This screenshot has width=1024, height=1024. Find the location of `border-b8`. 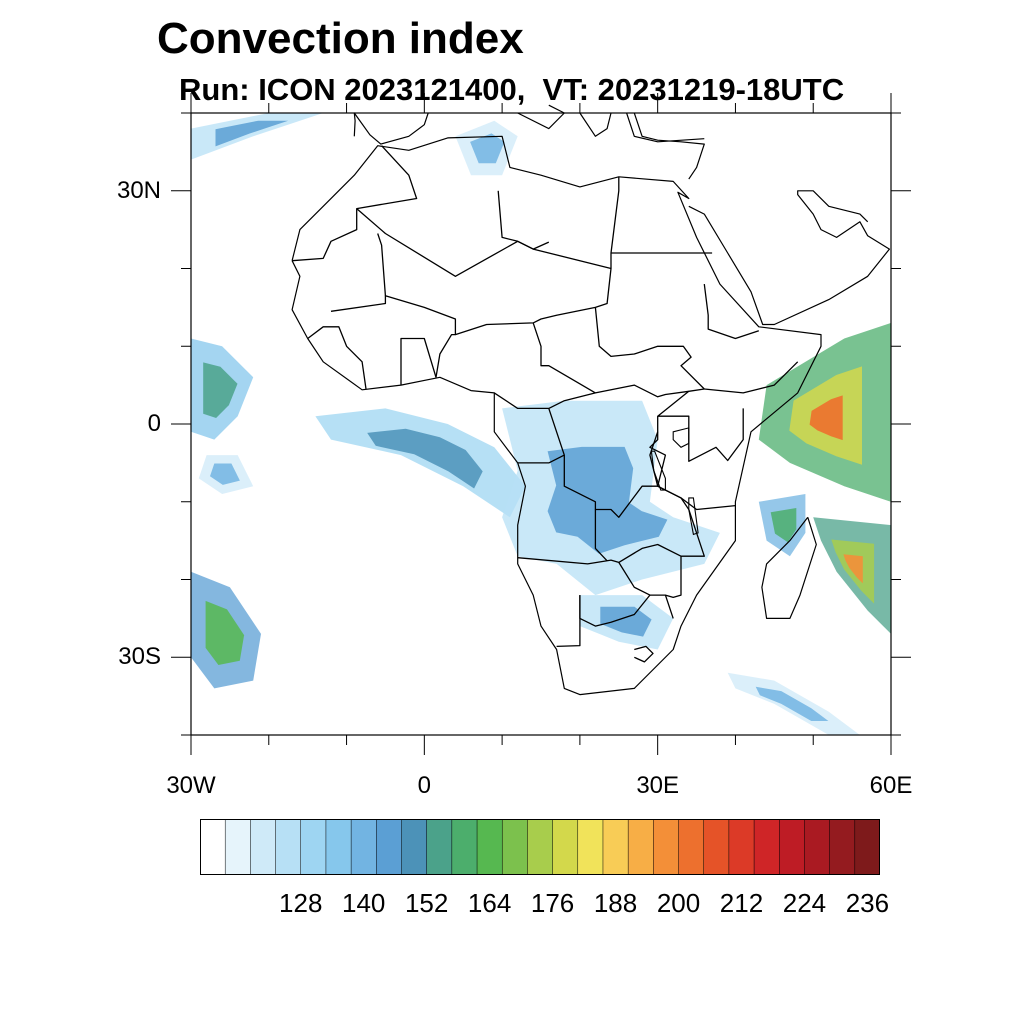

border-b8 is located at coordinates (731, 312).